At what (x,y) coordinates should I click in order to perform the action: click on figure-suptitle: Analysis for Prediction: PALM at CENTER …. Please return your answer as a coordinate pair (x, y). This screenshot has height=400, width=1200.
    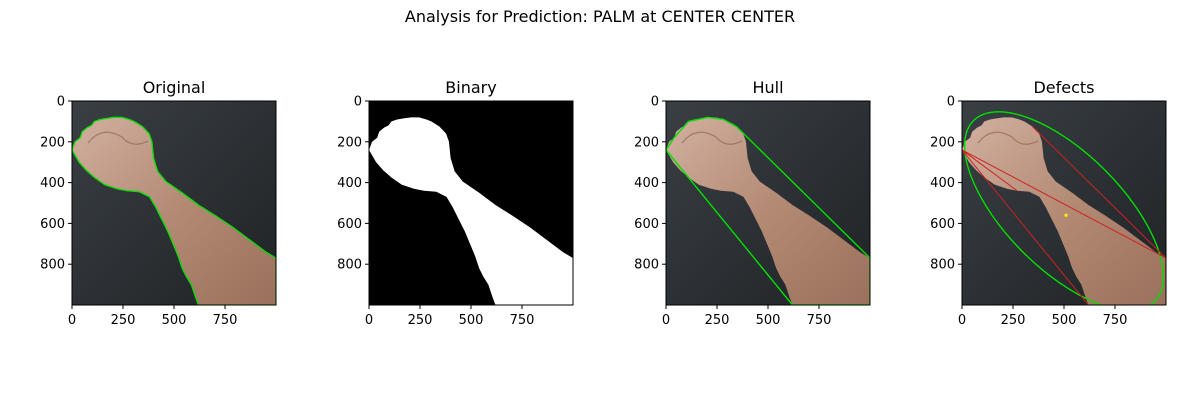
    Looking at the image, I should click on (600, 16).